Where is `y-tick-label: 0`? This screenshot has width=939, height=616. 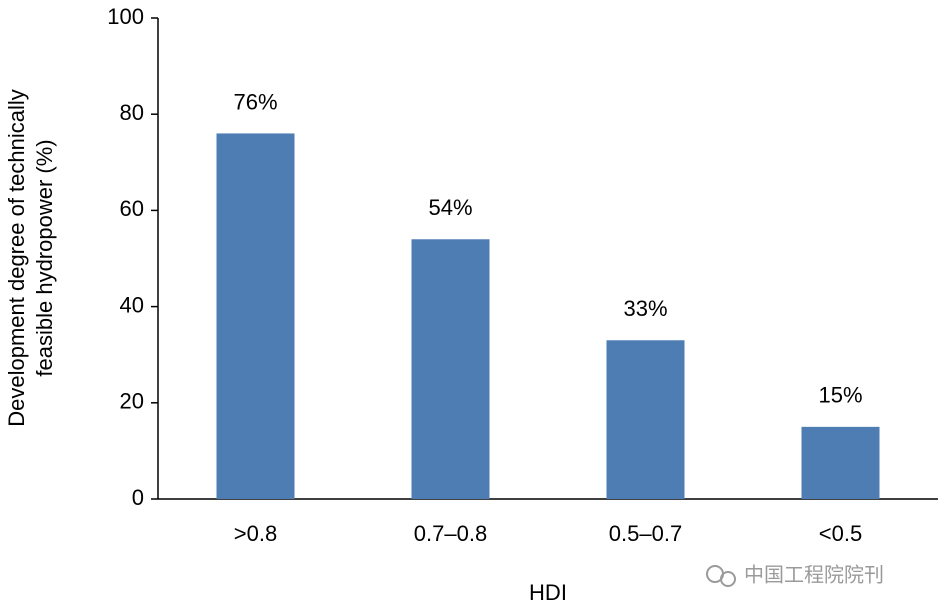 y-tick-label: 0 is located at coordinates (138, 497).